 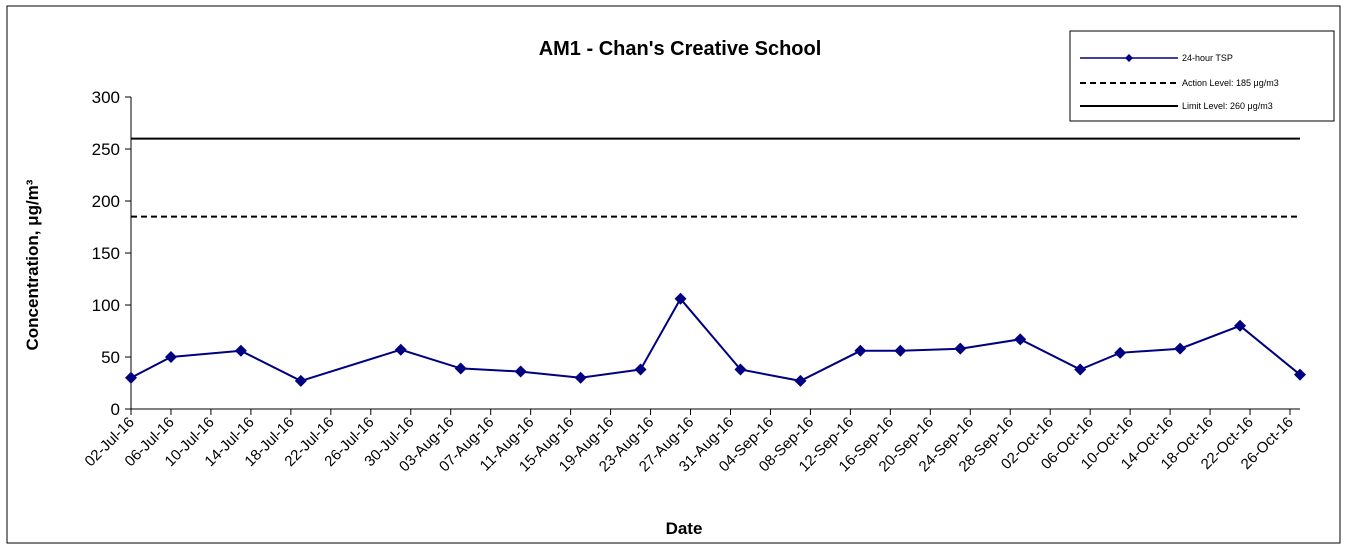 I want to click on y-tick-label: 250, so click(x=106, y=149).